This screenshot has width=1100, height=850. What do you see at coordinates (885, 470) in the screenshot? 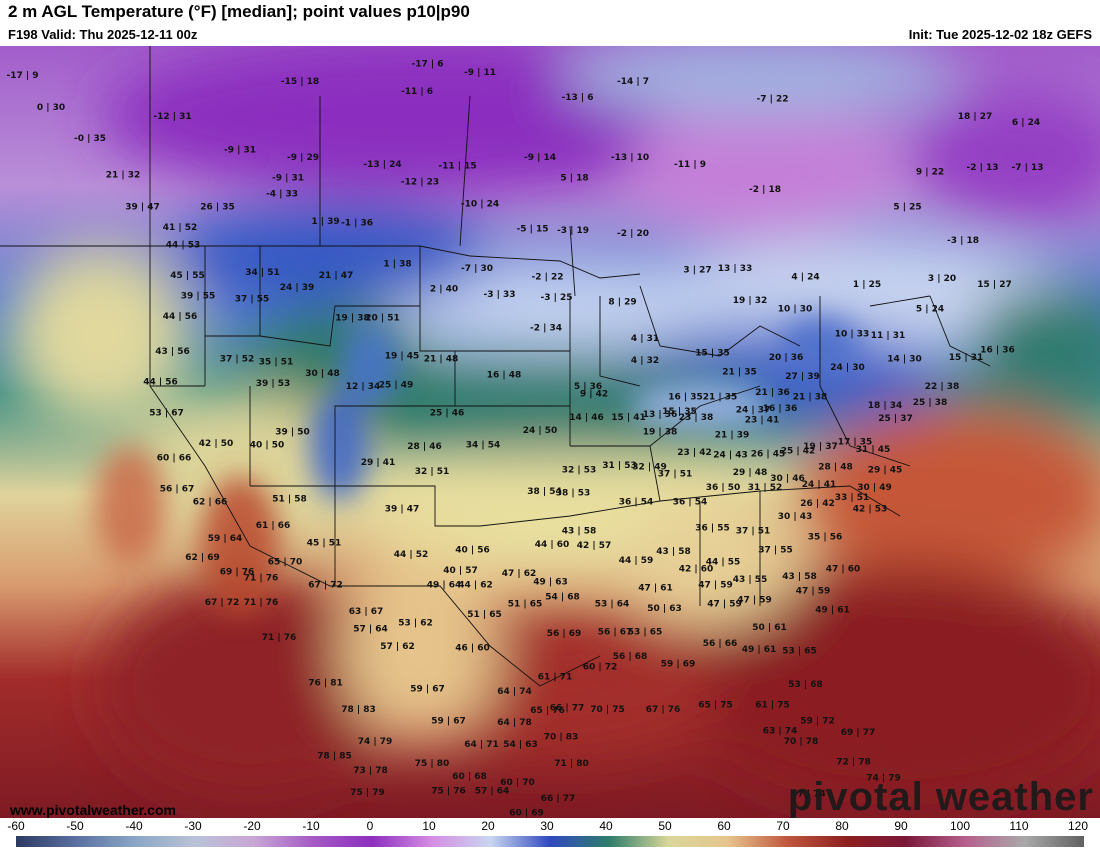
I see `point-value: 29 | 45` at bounding box center [885, 470].